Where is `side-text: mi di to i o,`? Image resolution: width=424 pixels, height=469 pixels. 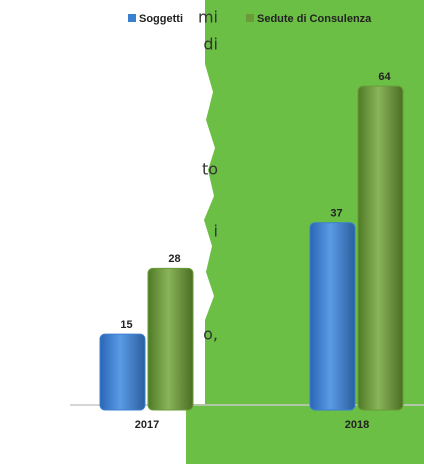
side-text: mi di to i o, is located at coordinates (208, 176).